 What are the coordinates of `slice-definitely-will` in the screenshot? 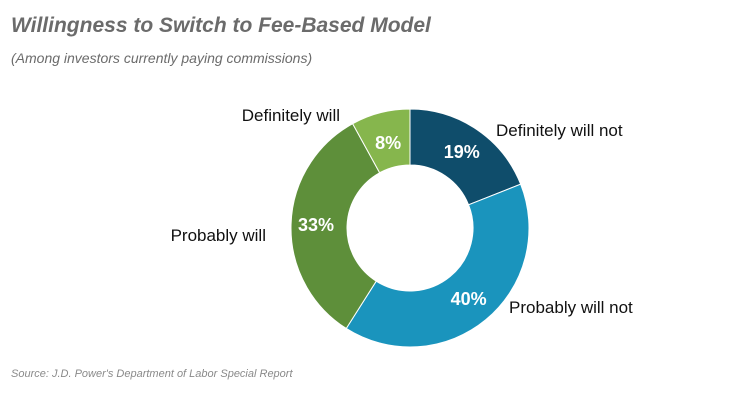 It's located at (381, 141).